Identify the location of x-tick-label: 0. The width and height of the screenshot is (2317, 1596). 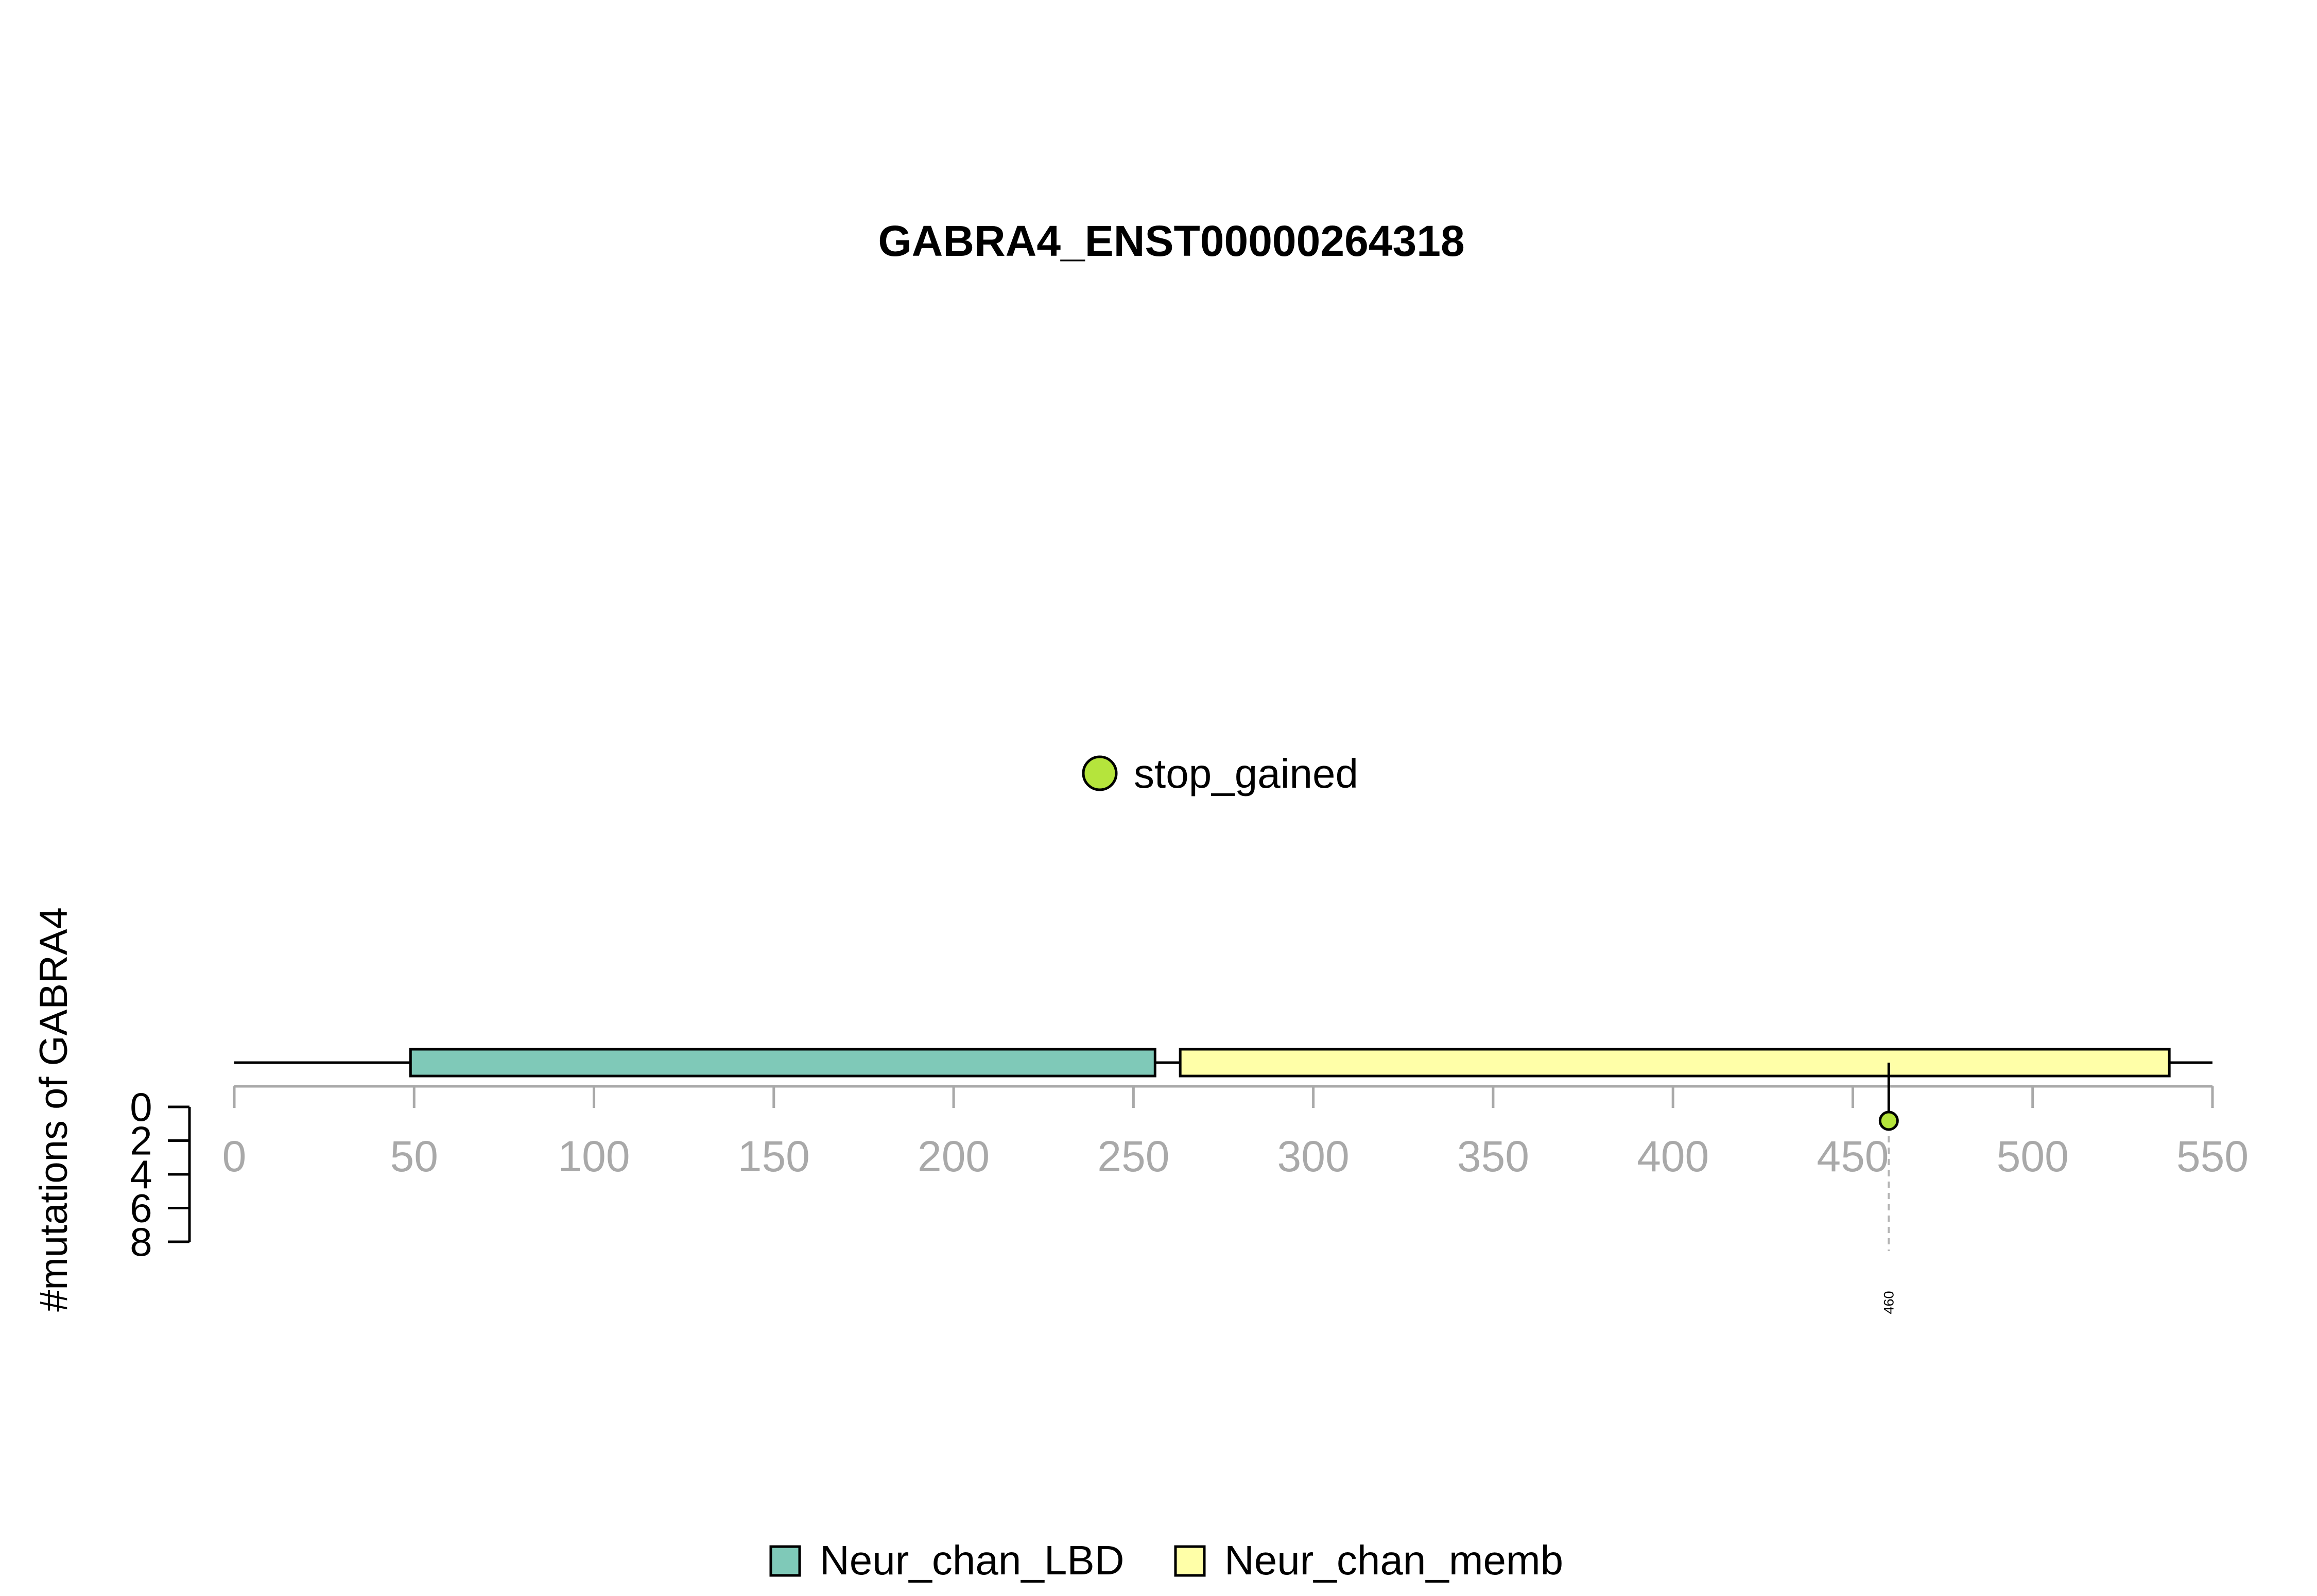
(234, 1157).